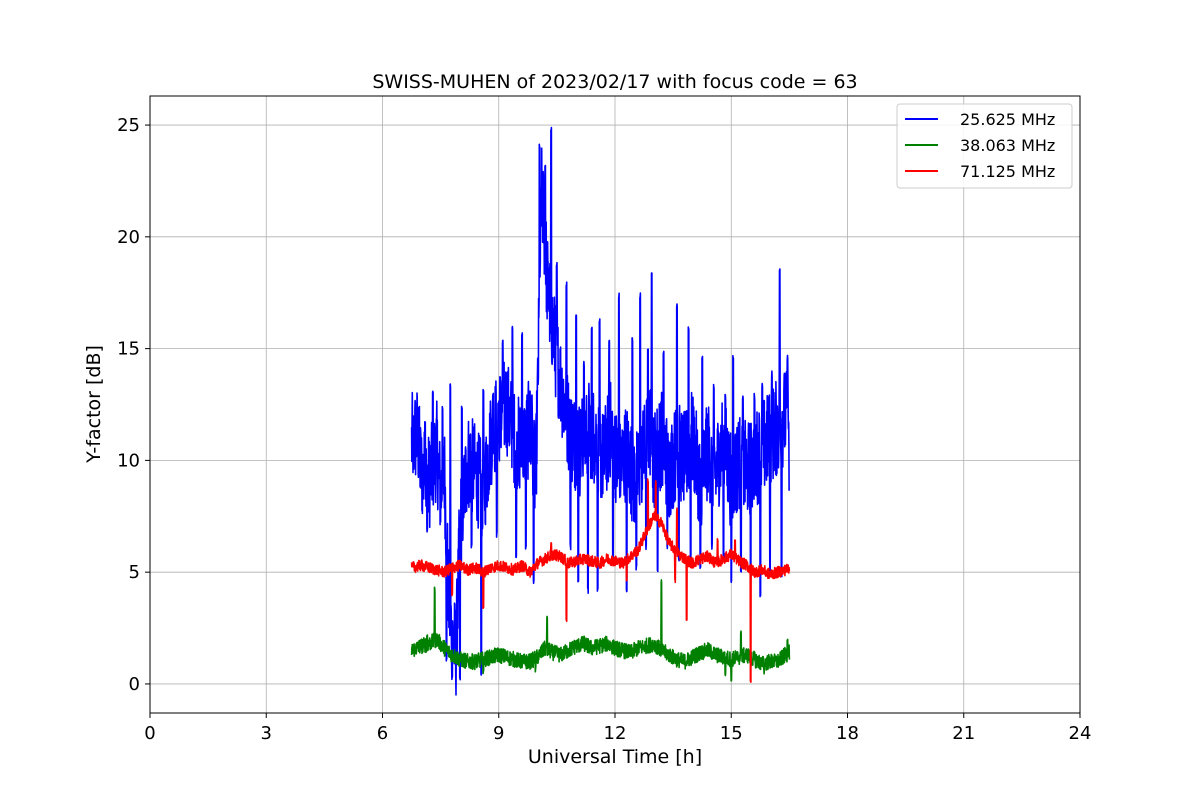  What do you see at coordinates (847, 733) in the screenshot?
I see `x-tick-label: 18` at bounding box center [847, 733].